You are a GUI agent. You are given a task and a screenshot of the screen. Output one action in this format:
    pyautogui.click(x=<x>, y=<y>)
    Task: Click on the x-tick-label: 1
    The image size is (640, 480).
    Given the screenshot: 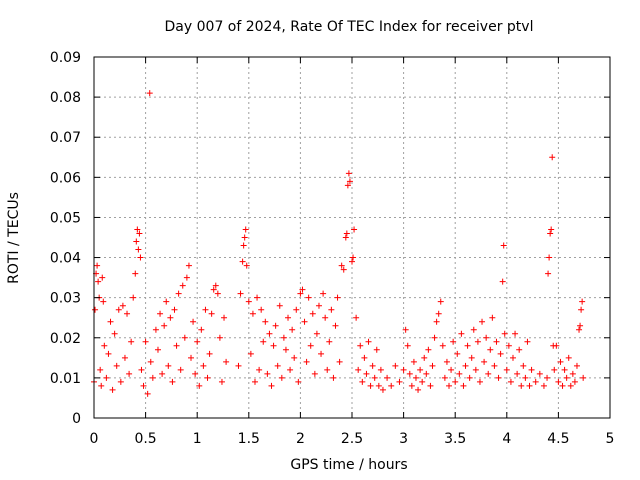 What is the action you would take?
    pyautogui.click(x=197, y=439)
    